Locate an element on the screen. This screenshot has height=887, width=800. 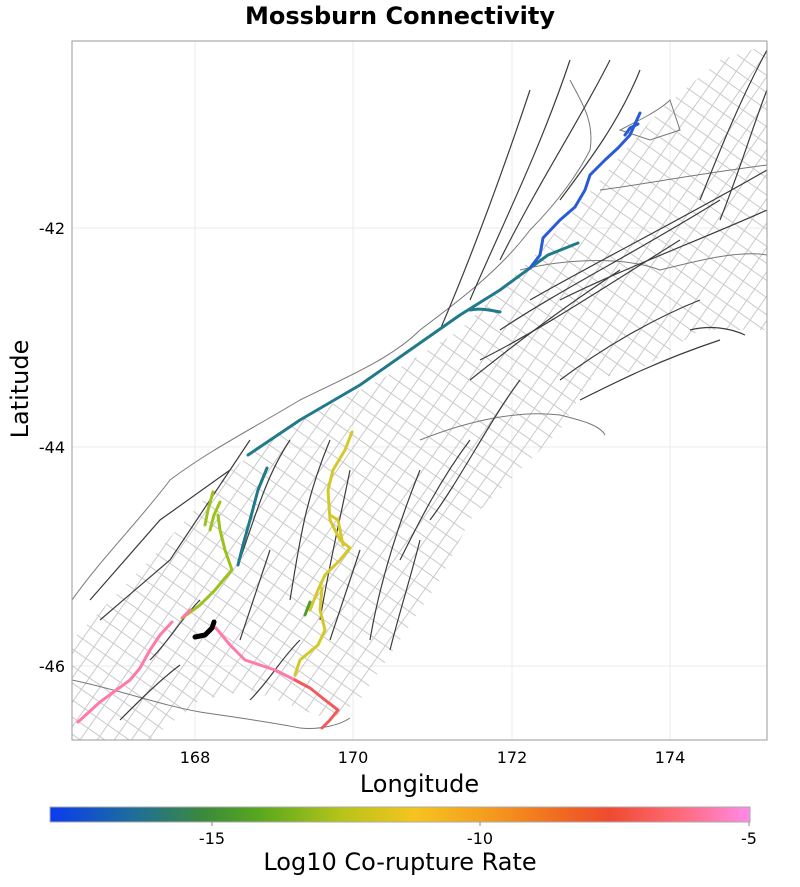
colorbar-tick-marks is located at coordinates (480, 824).